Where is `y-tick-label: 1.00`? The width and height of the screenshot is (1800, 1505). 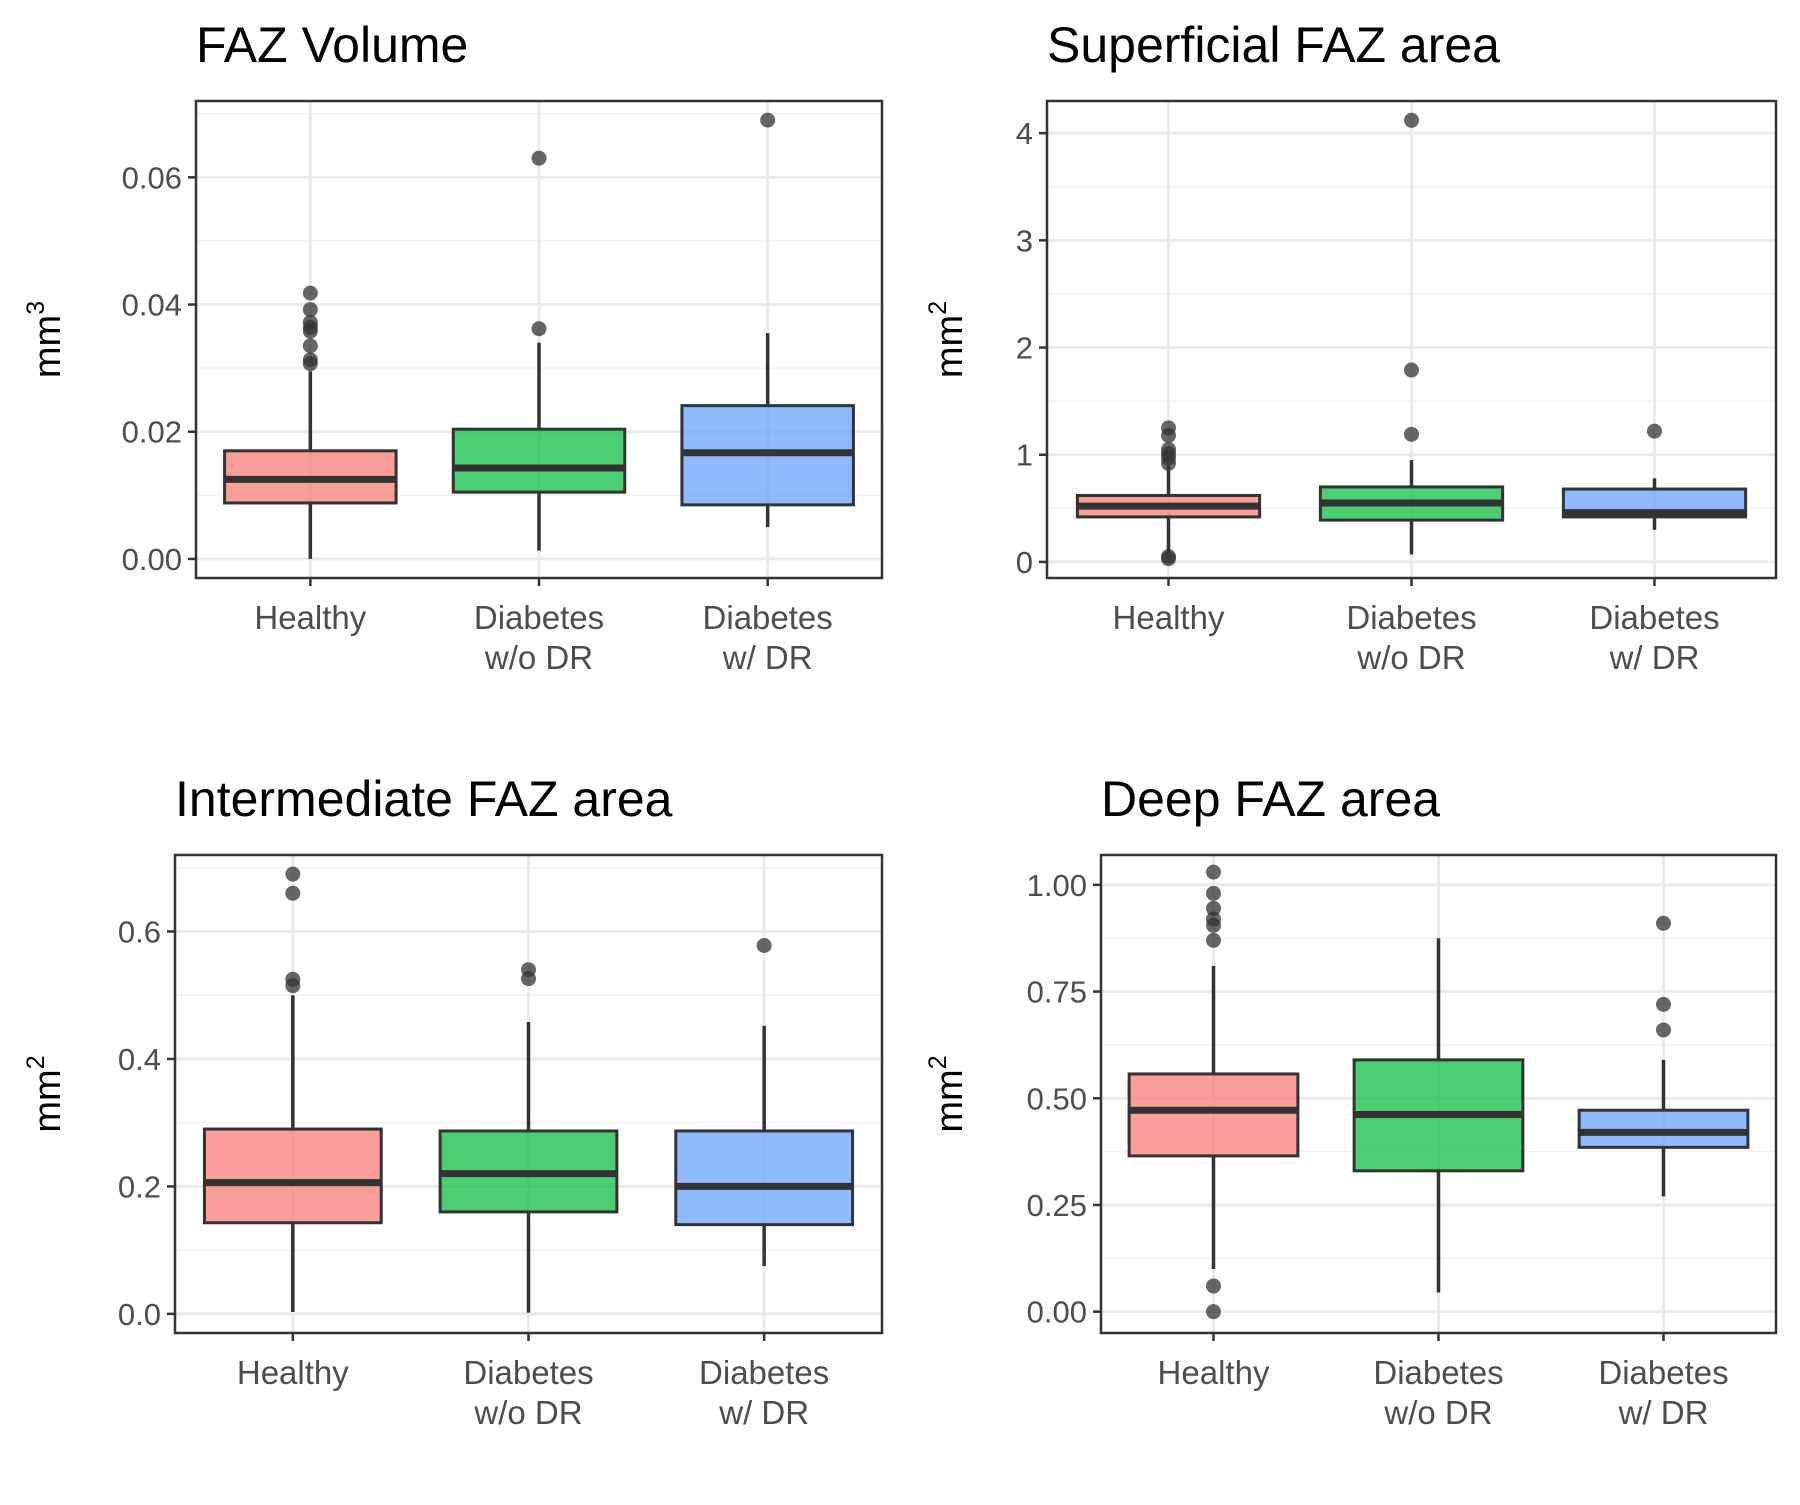
y-tick-label: 1.00 is located at coordinates (1057, 885).